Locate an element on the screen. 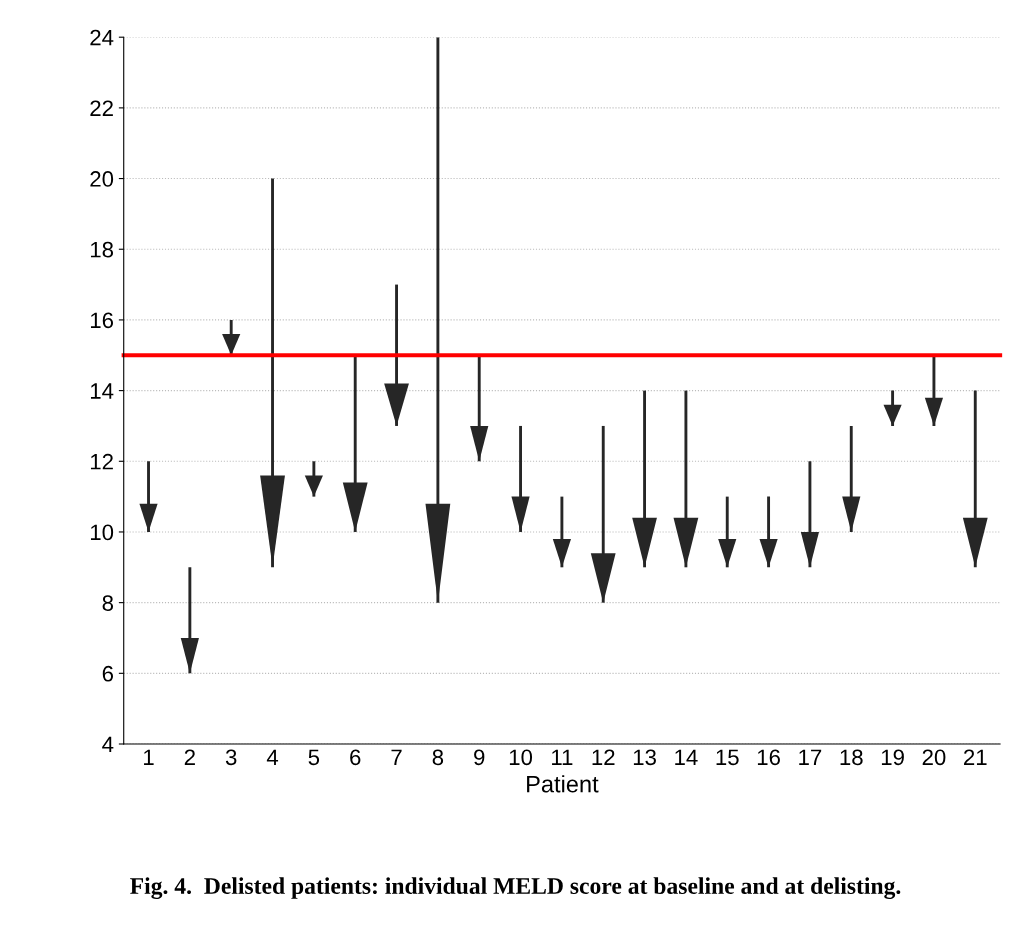  x-tick-label: 4 is located at coordinates (272, 757).